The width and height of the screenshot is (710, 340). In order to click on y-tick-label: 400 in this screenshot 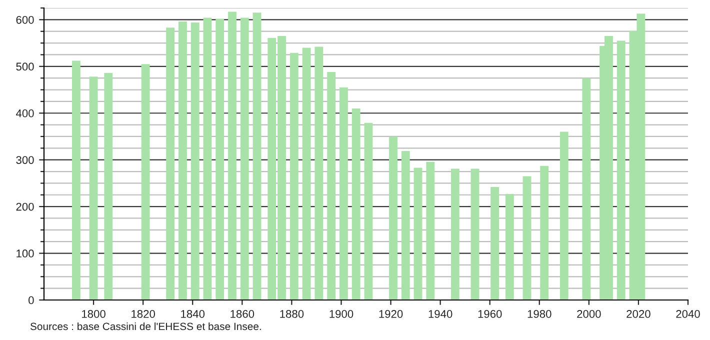, I will do `click(25, 113)`.